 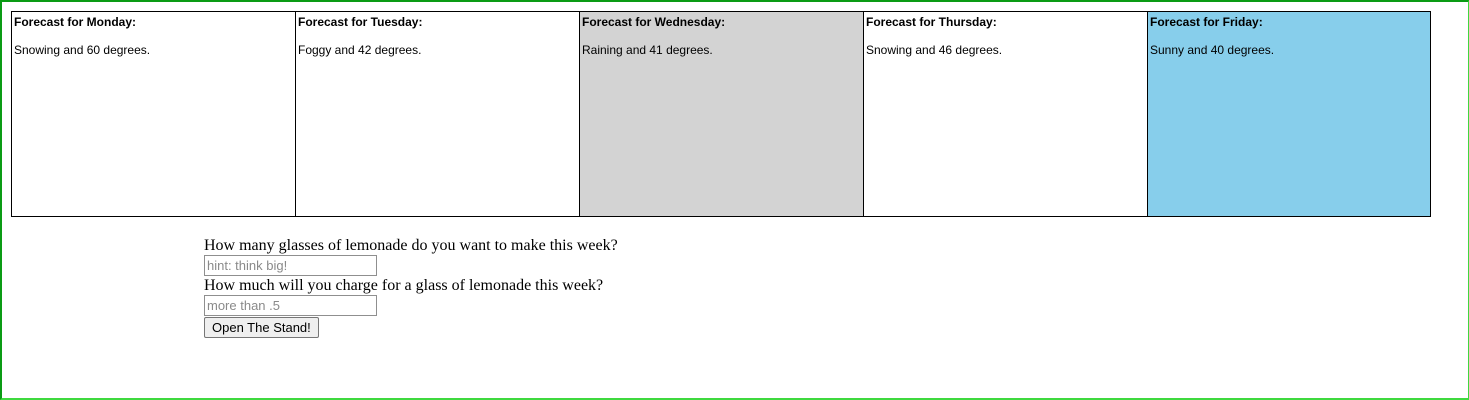 I want to click on forecast-description: Foggy and 42 degrees., so click(x=360, y=50).